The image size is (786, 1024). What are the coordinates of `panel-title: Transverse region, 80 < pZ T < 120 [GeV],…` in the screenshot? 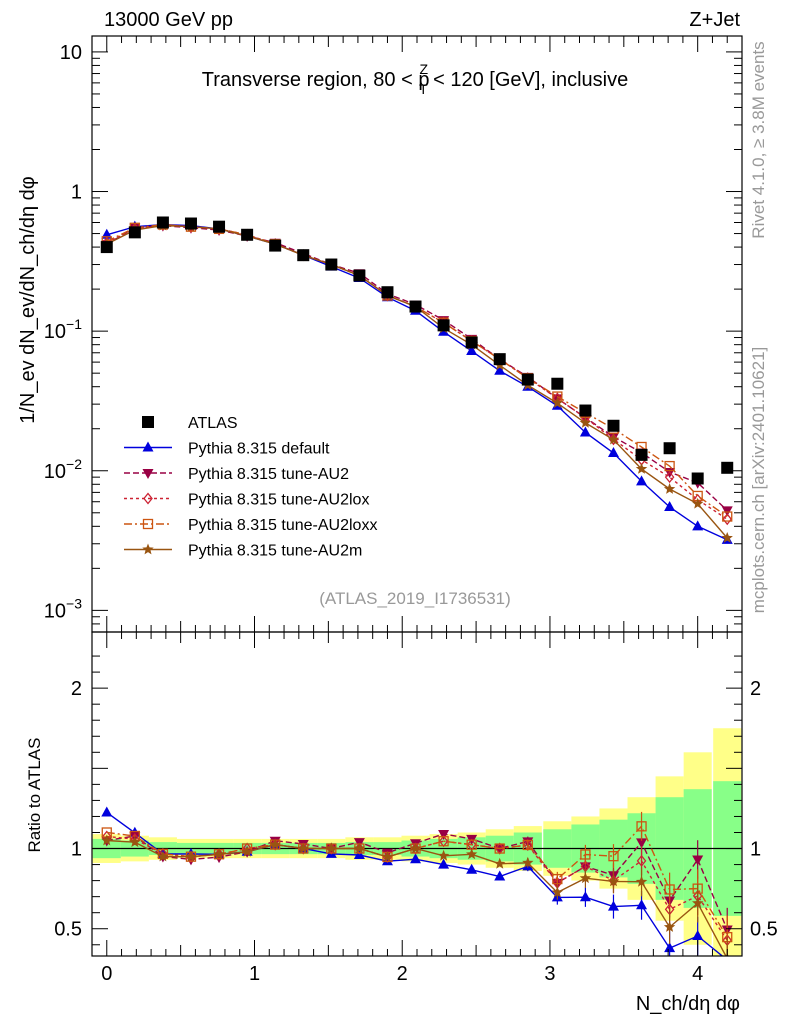 It's located at (415, 79).